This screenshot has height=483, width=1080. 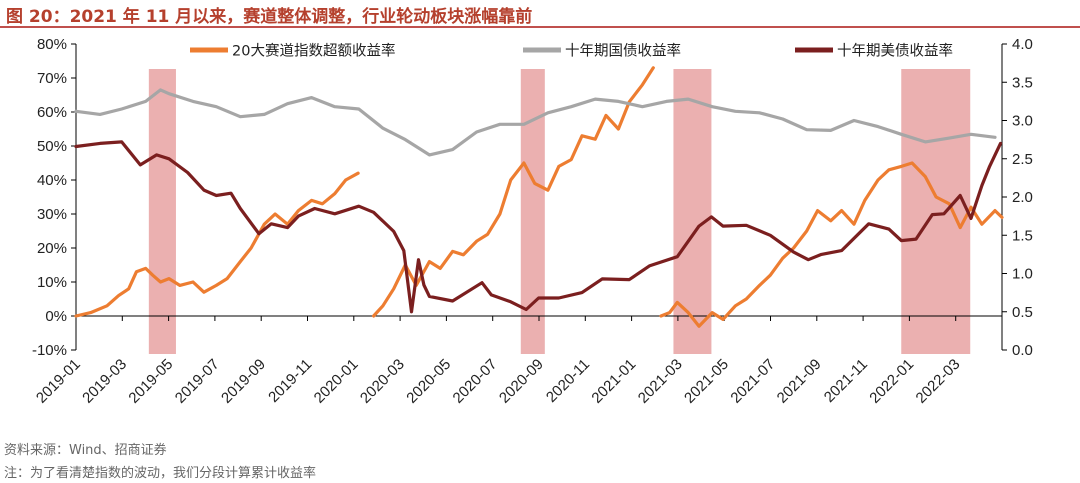 What do you see at coordinates (336, 381) in the screenshot?
I see `x-tick-label: 2020-01` at bounding box center [336, 381].